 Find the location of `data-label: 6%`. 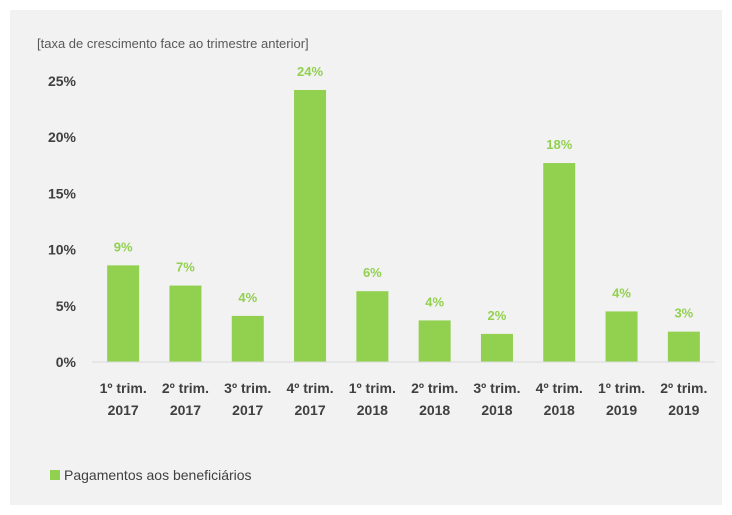

data-label: 6% is located at coordinates (372, 272).